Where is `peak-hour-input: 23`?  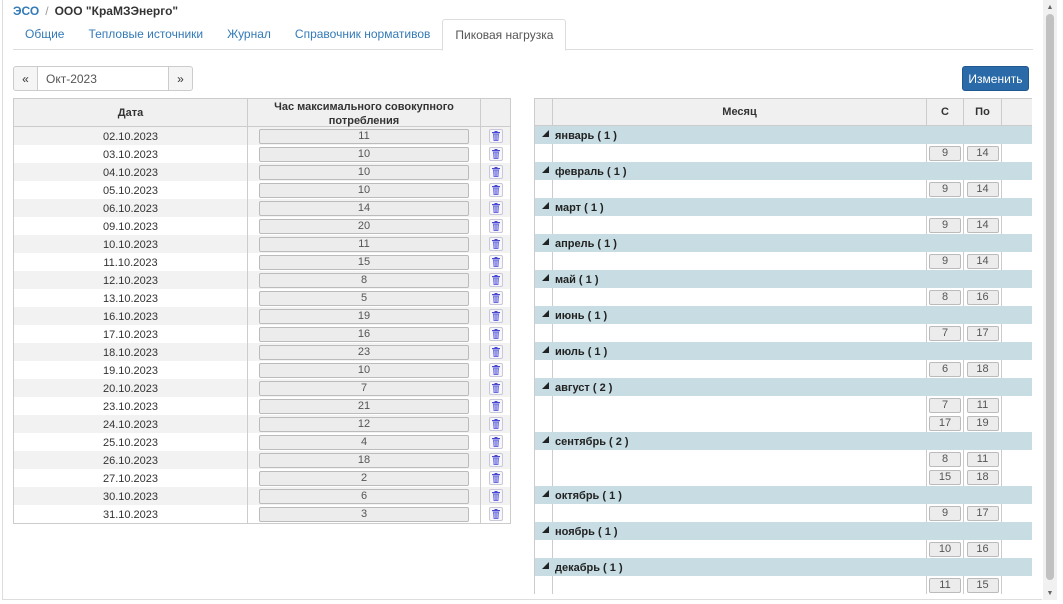
peak-hour-input: 23 is located at coordinates (364, 352).